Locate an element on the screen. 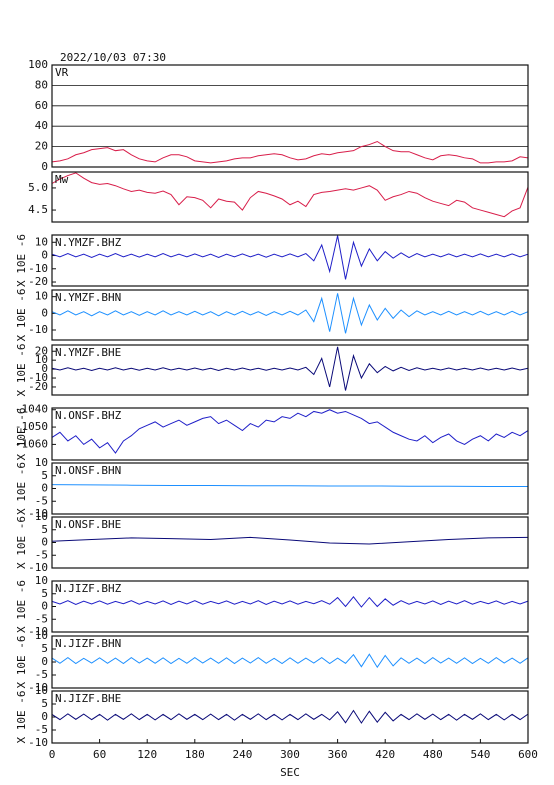 Image resolution: width=554 pixels, height=785 pixels. y-tick-label: 60 is located at coordinates (41, 105).